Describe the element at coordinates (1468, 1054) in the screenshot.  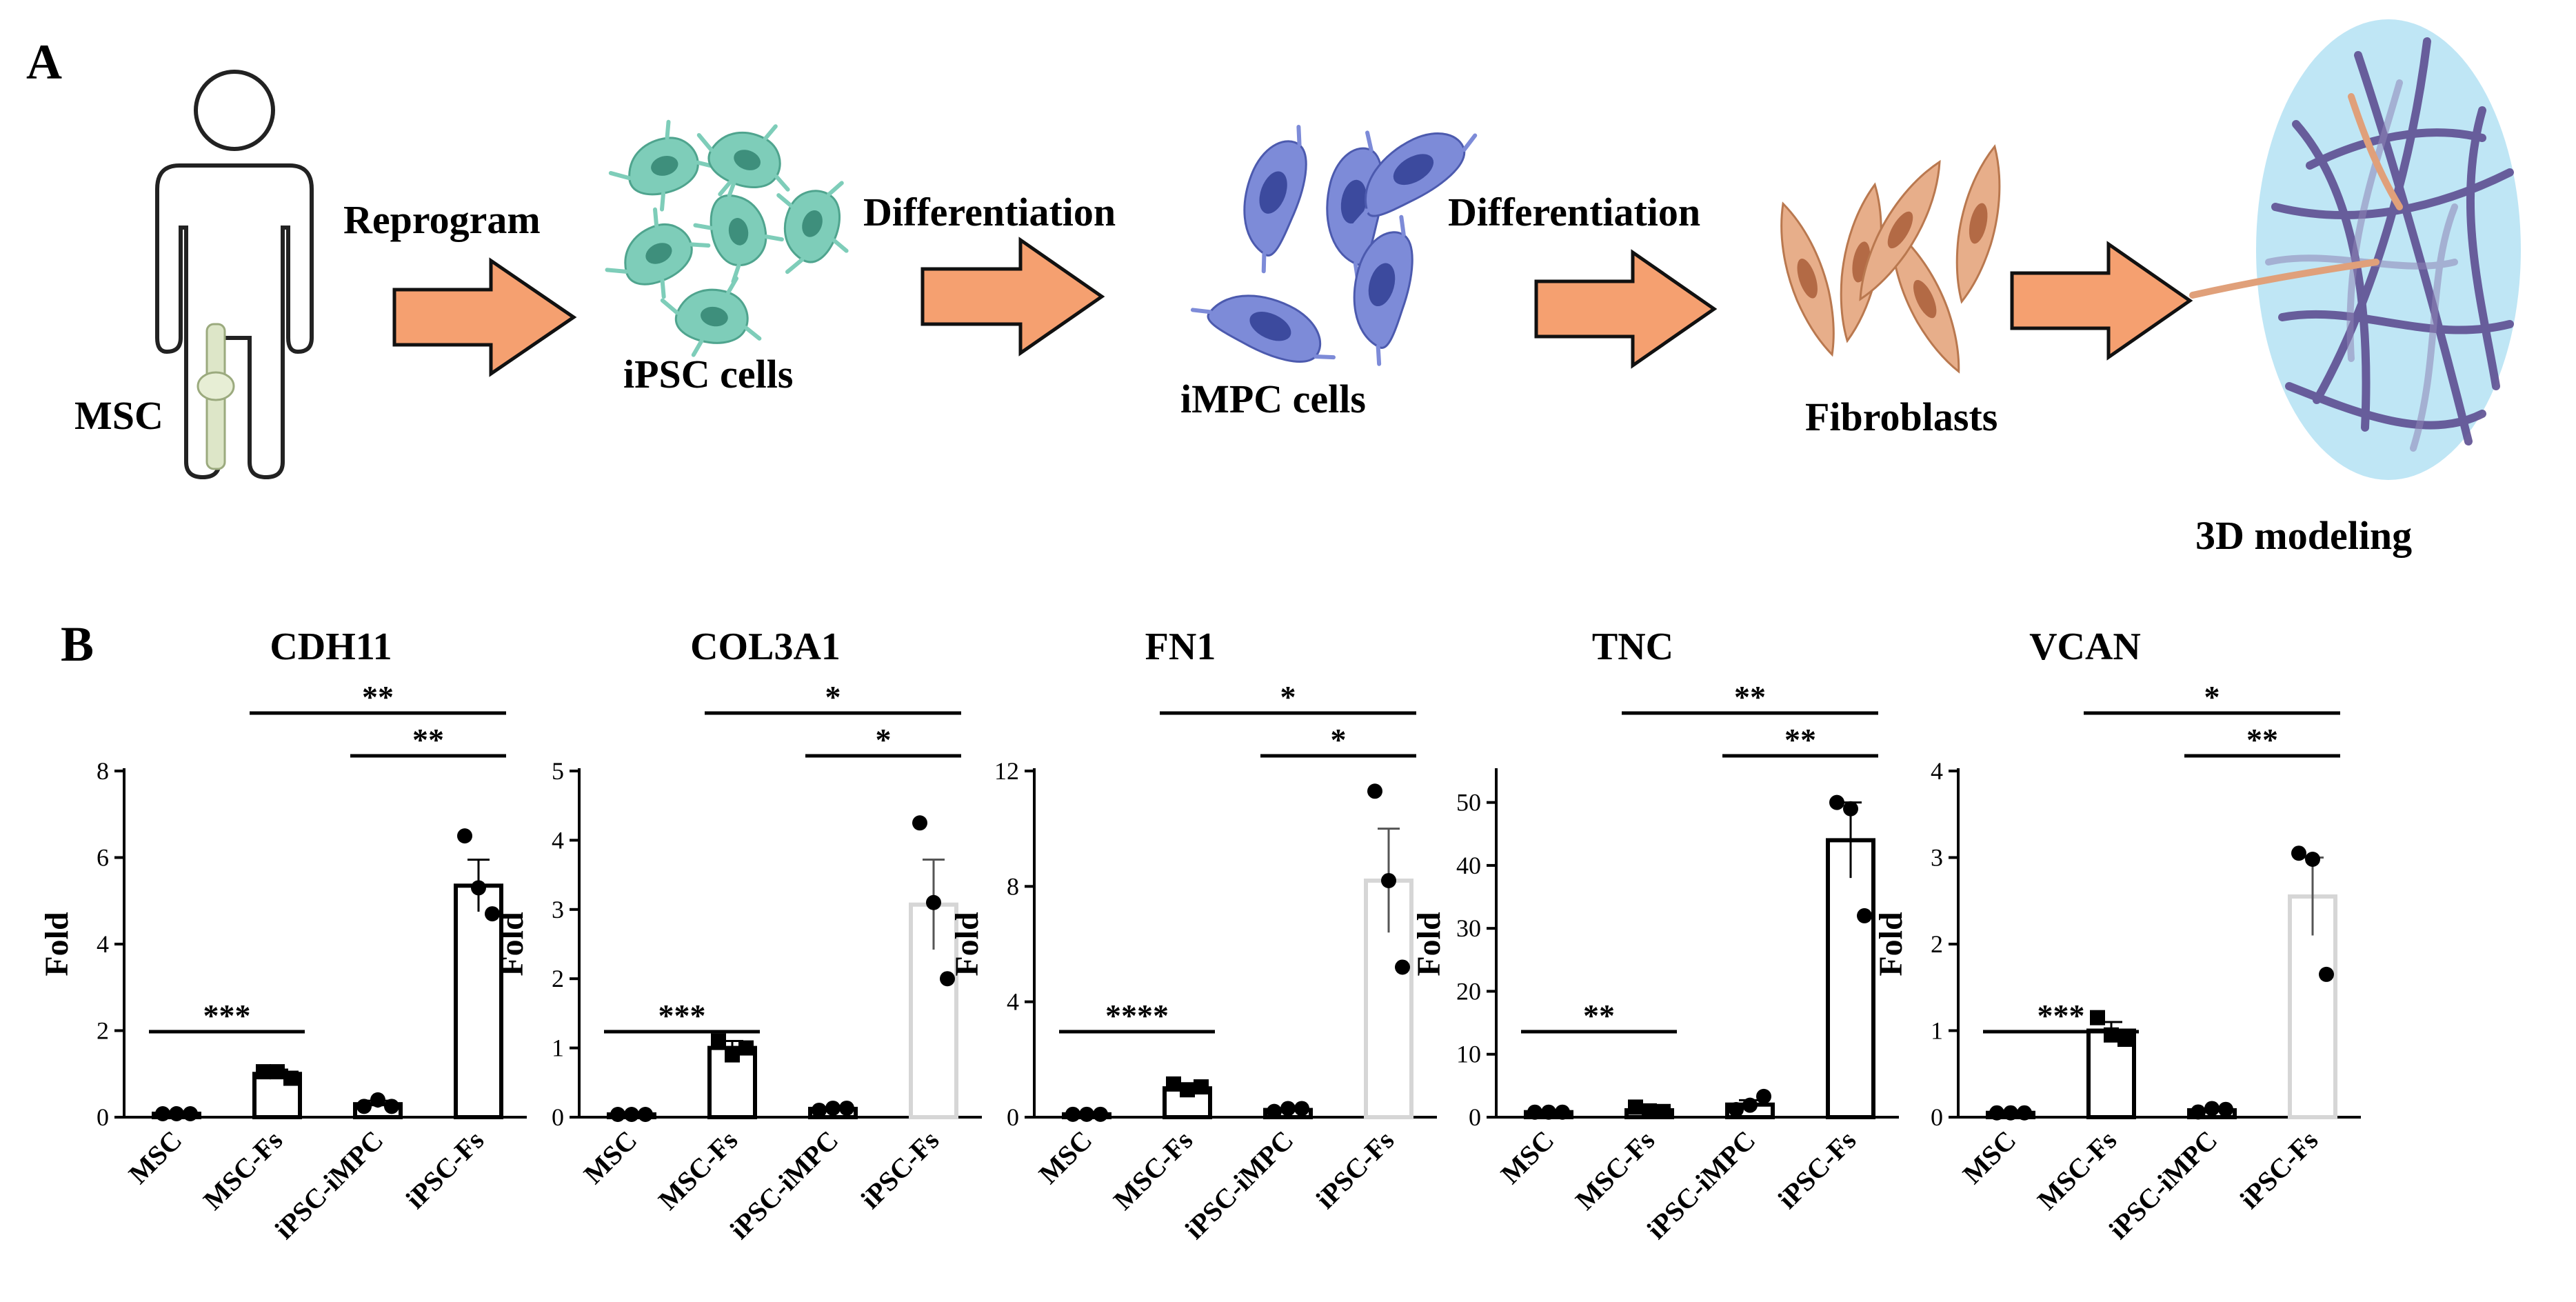
I see `y-tick-label: 10` at that location.